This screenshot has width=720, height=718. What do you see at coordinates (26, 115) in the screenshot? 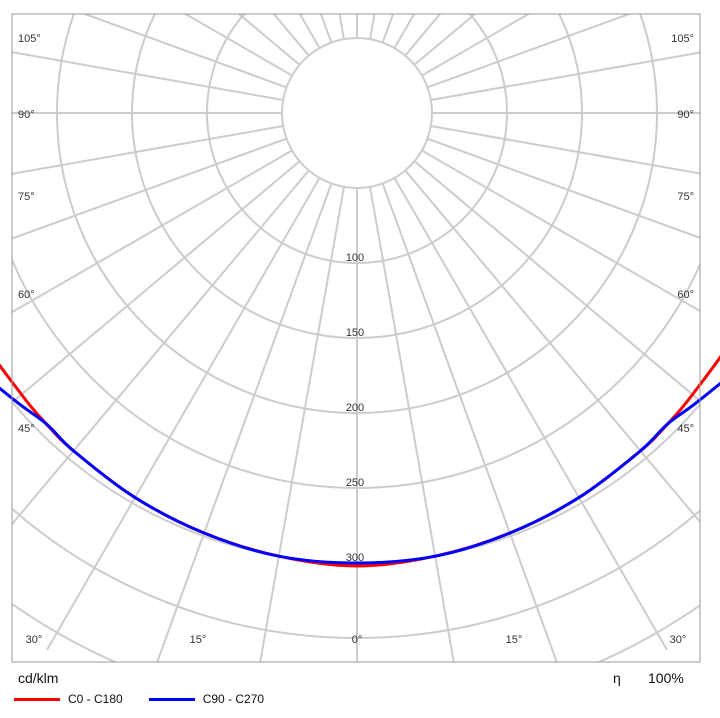
I see `angle-tick-left: 90°` at bounding box center [26, 115].